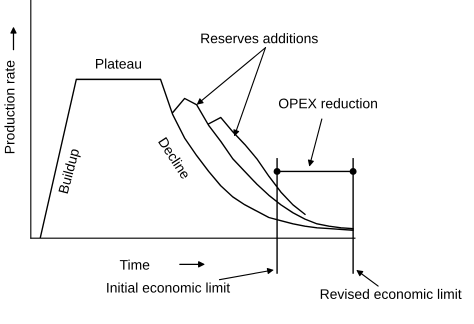 The height and width of the screenshot is (324, 474). What do you see at coordinates (119, 63) in the screenshot?
I see `text: Plateau` at bounding box center [119, 63].